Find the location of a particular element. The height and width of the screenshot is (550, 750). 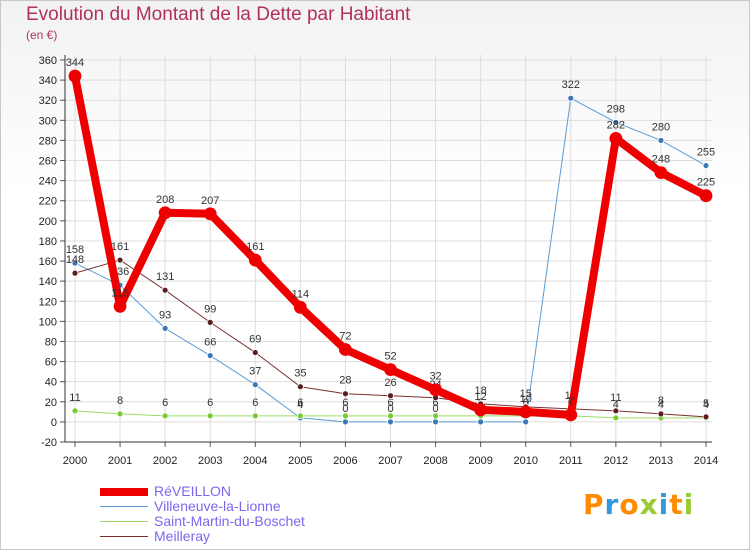

data-label-r-veillon: 208 is located at coordinates (165, 200).